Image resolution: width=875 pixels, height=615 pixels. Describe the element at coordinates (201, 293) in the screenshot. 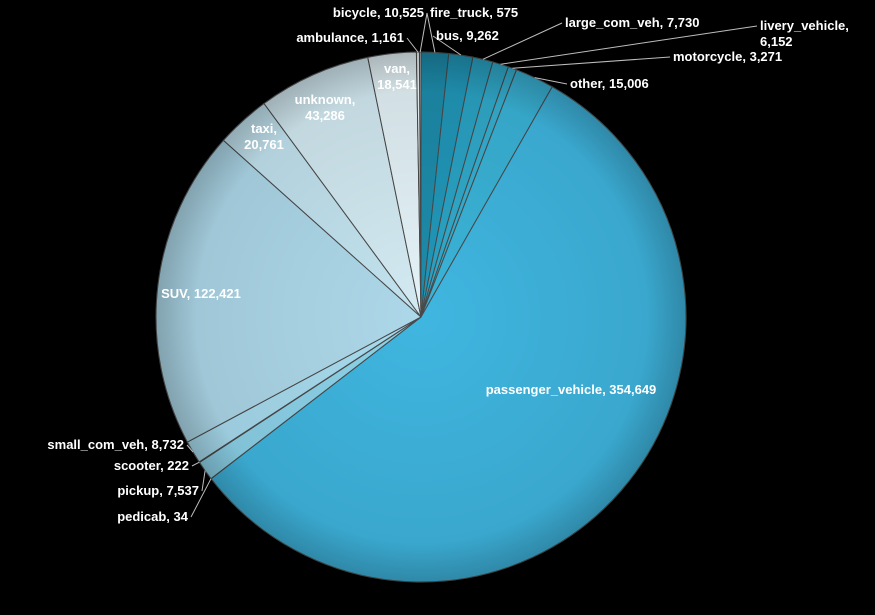

I see `data-label-suv: SUV, 122,421` at that location.